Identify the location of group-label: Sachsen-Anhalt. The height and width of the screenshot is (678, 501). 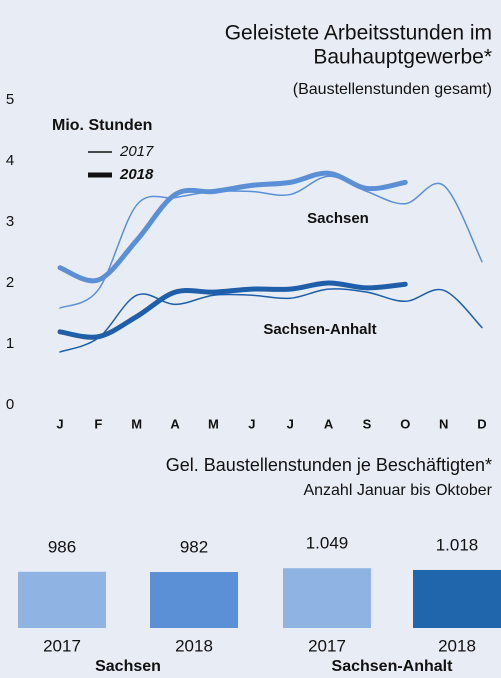
(393, 666).